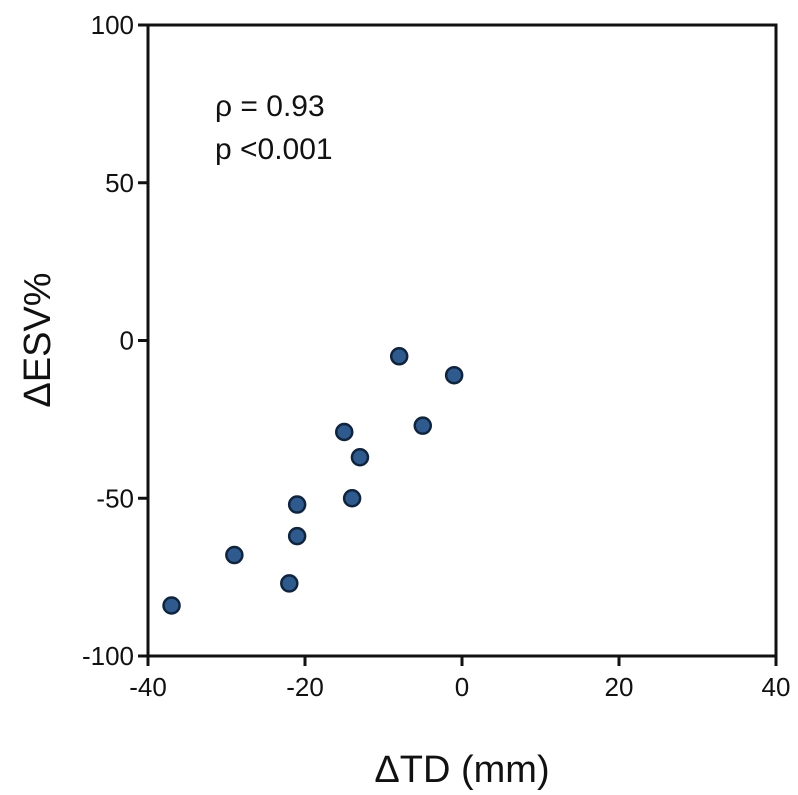 This screenshot has height=795, width=798. What do you see at coordinates (274, 149) in the screenshot?
I see `p-value-annotation: p <0.001` at bounding box center [274, 149].